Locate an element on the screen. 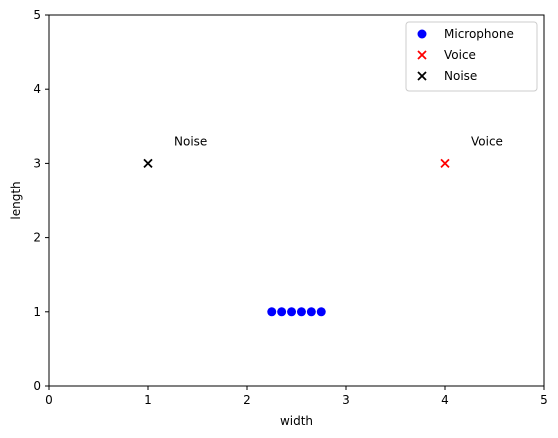 This screenshot has height=438, width=558. legend: Microphone Voice Noise is located at coordinates (471, 56).